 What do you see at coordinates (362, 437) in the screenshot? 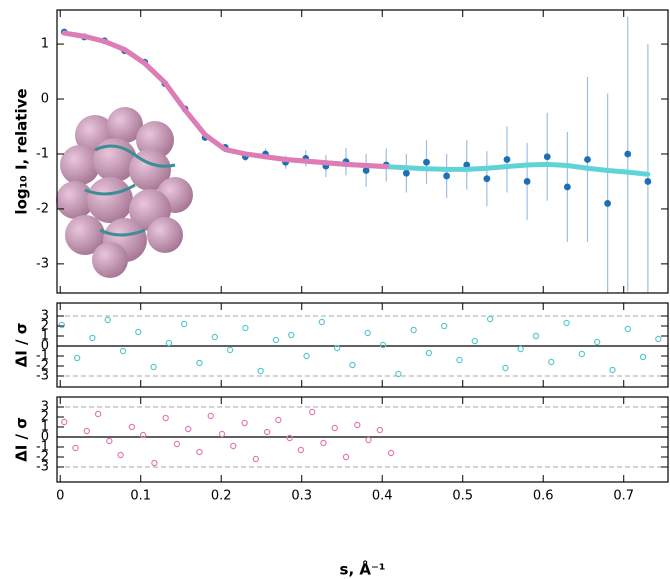
I see `plot-area` at bounding box center [362, 437].